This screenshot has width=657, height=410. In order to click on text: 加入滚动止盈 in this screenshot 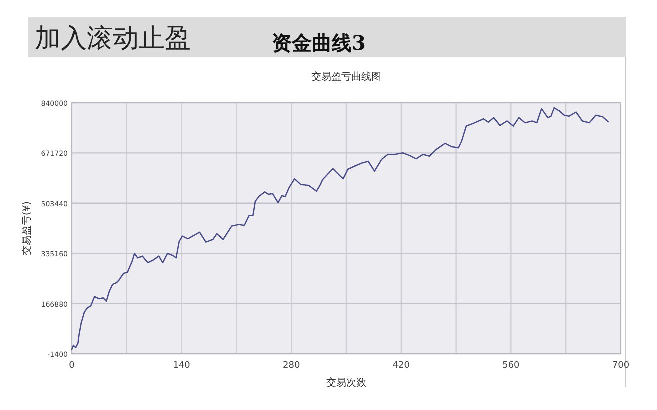, I will do `click(113, 39)`.